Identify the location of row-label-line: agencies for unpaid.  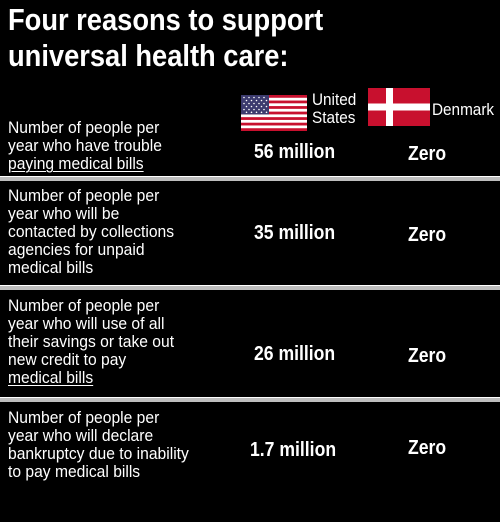
(76, 249).